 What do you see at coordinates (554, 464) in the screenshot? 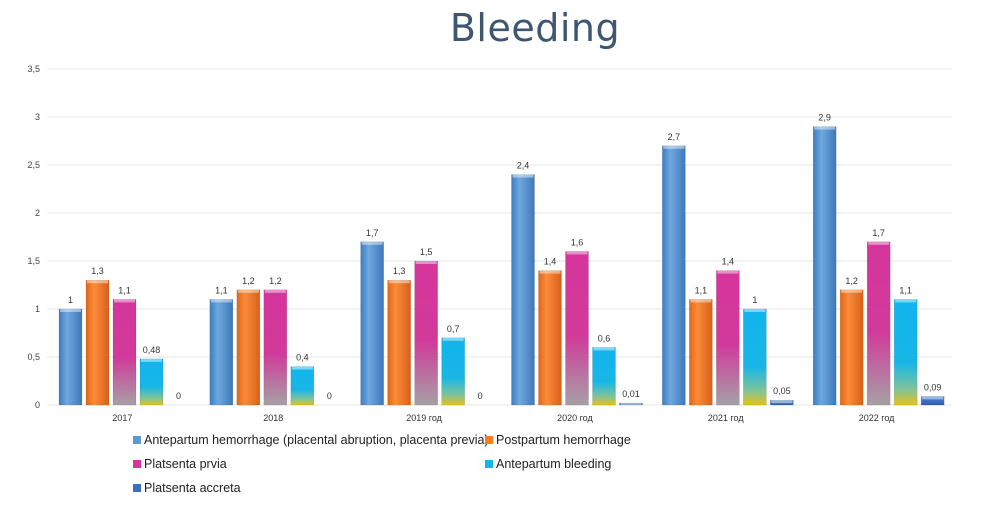
I see `legend-label: Antepartum bleeding` at bounding box center [554, 464].